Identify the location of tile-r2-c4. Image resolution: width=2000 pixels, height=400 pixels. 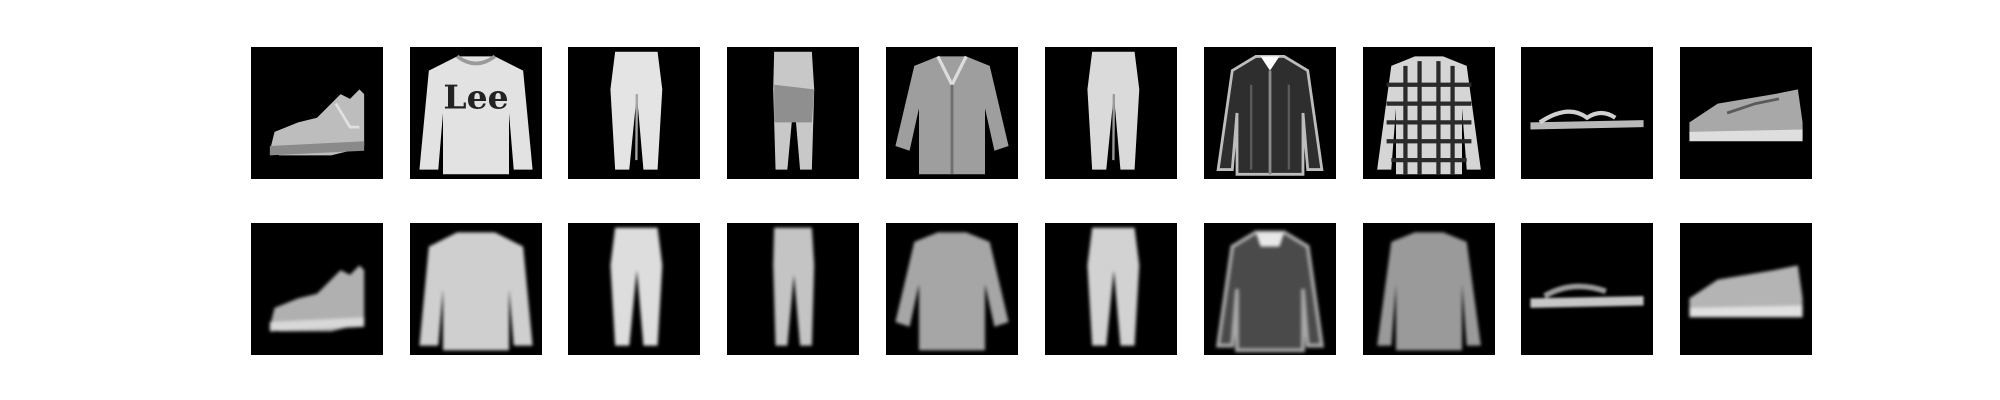
(793, 289).